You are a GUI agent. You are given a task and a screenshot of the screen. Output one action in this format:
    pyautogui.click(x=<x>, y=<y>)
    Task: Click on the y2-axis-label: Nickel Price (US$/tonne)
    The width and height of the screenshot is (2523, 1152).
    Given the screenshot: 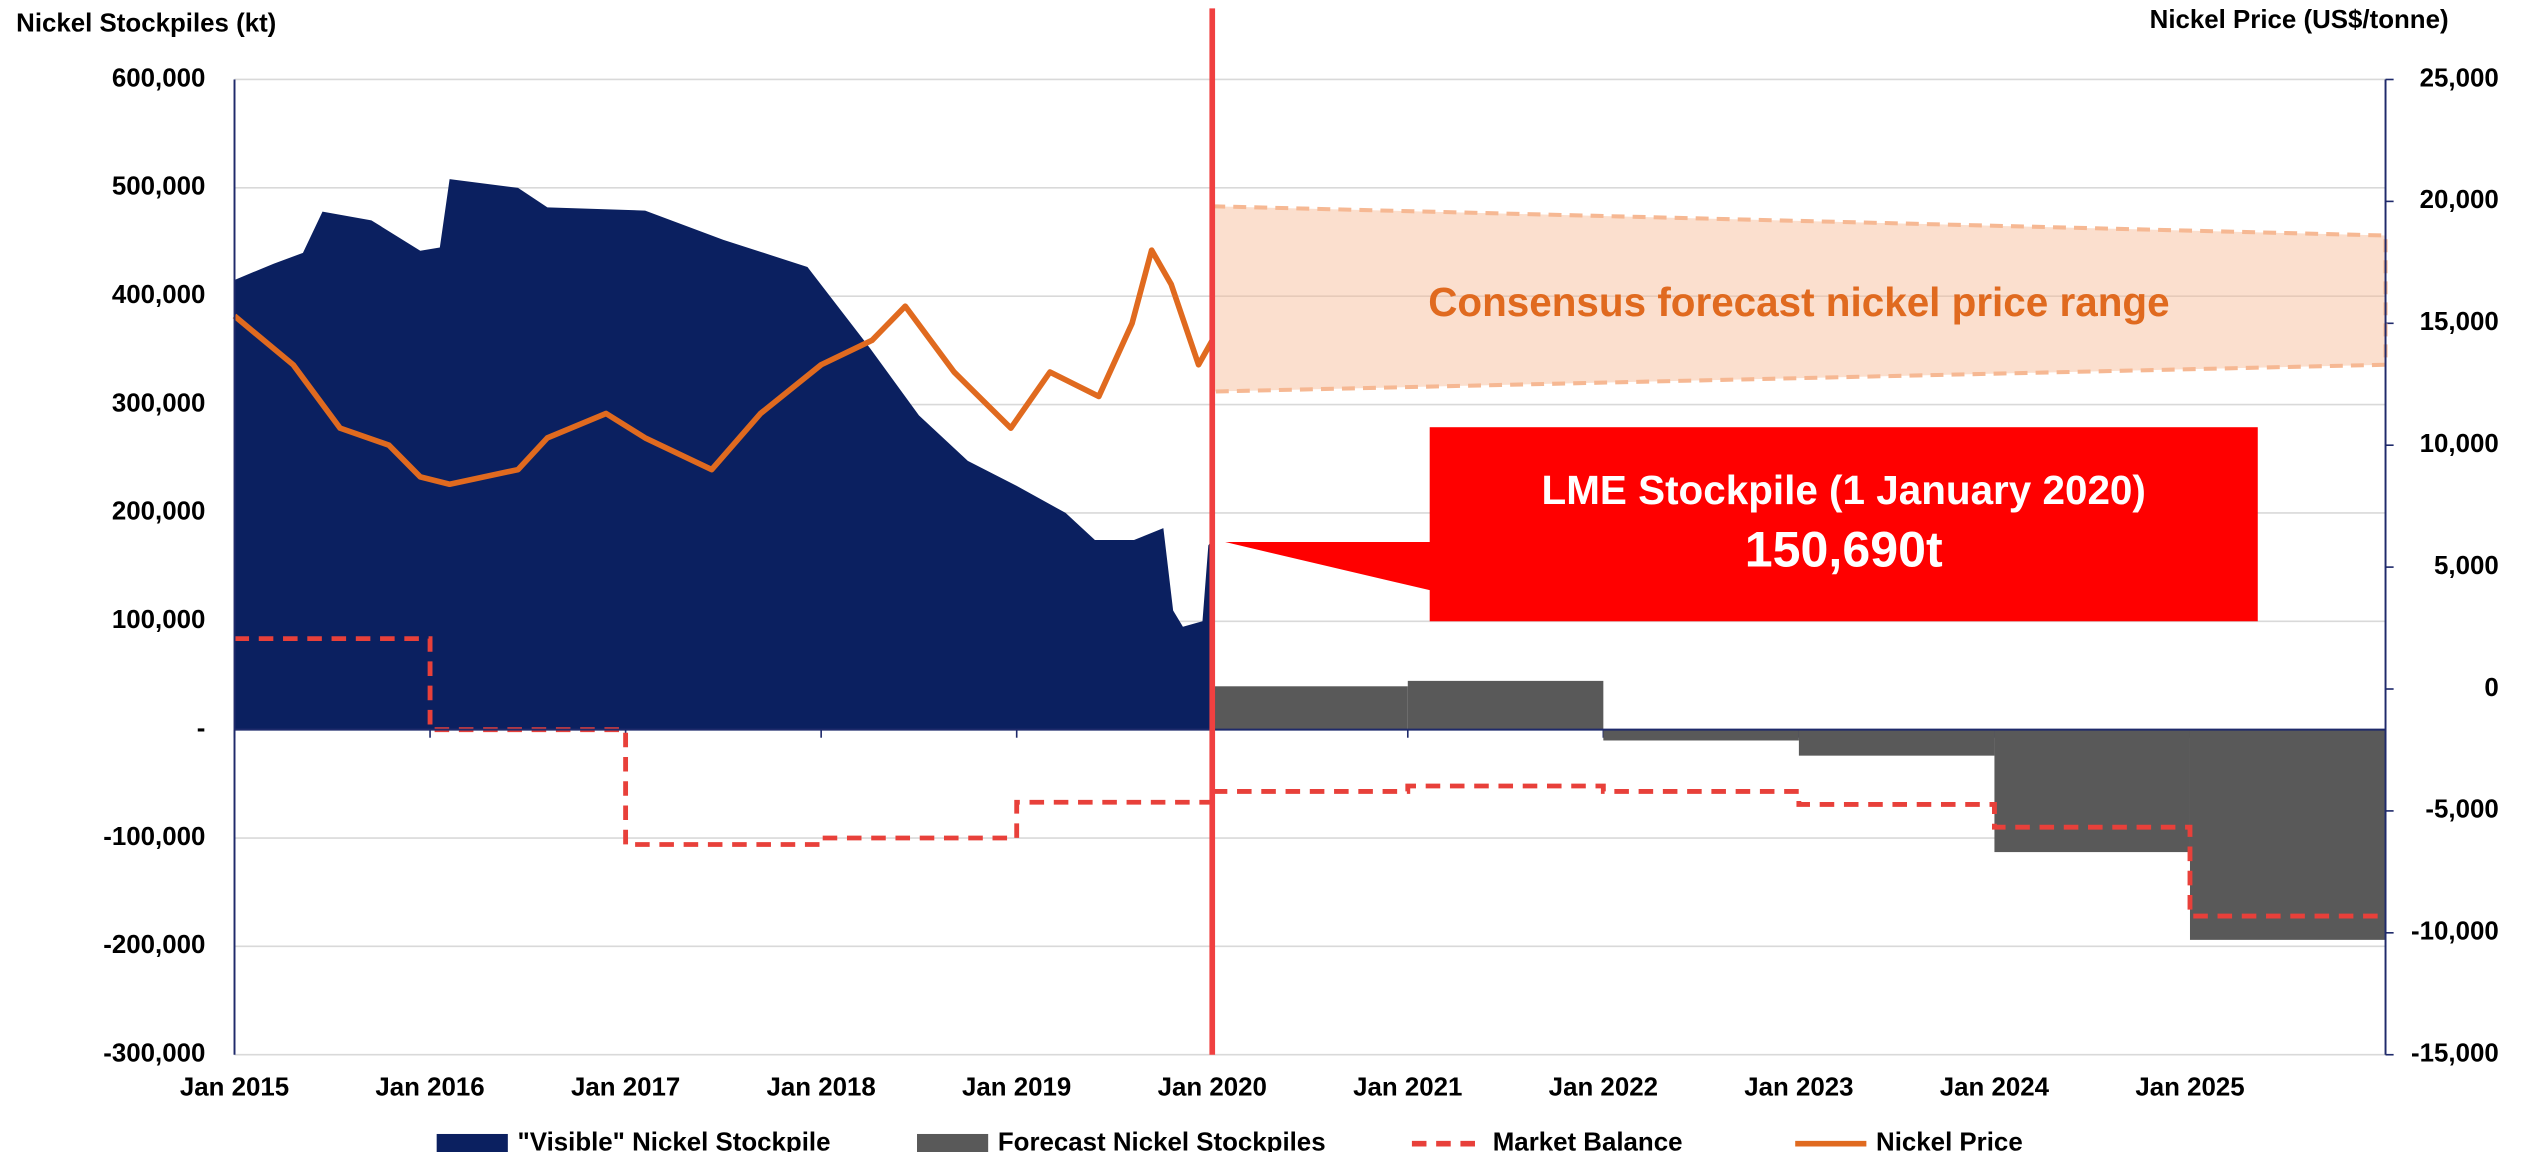 What is the action you would take?
    pyautogui.click(x=2299, y=20)
    